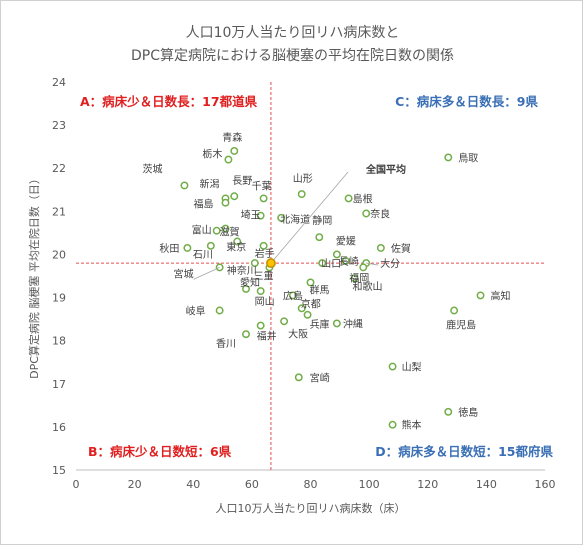 The width and height of the screenshot is (585, 547). What do you see at coordinates (367, 286) in the screenshot?
I see `point-label: 和歌山` at bounding box center [367, 286].